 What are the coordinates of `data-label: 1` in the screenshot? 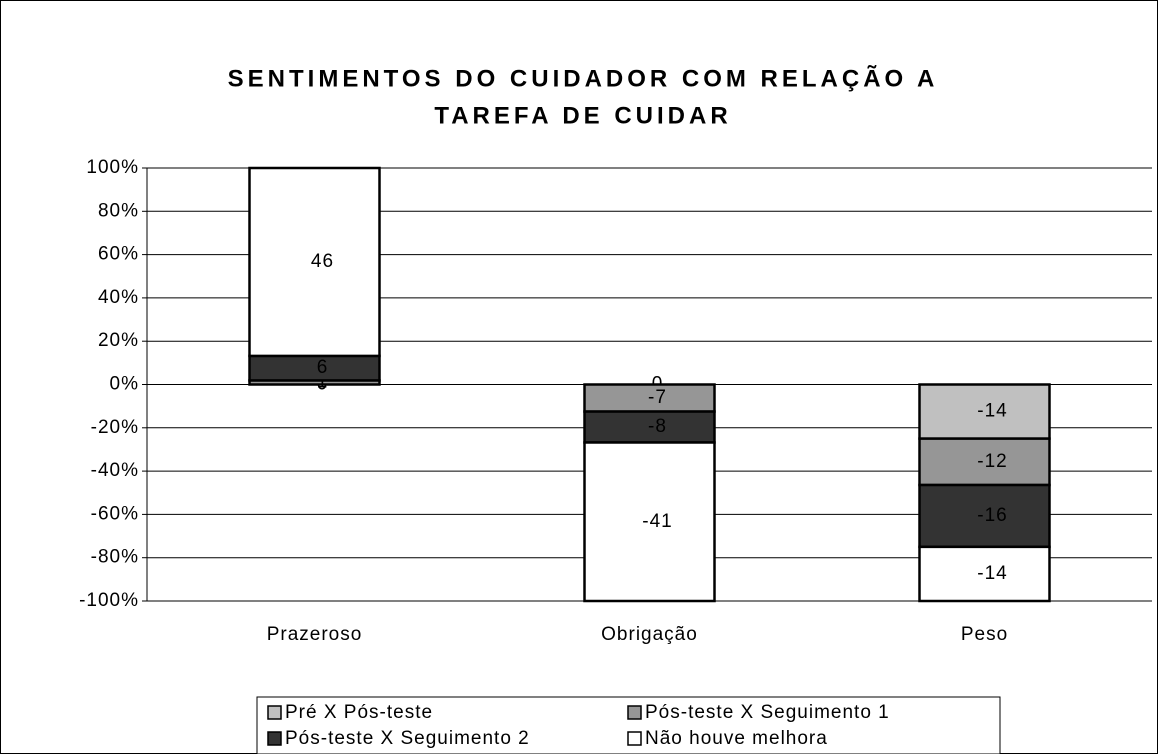 It's located at (323, 381).